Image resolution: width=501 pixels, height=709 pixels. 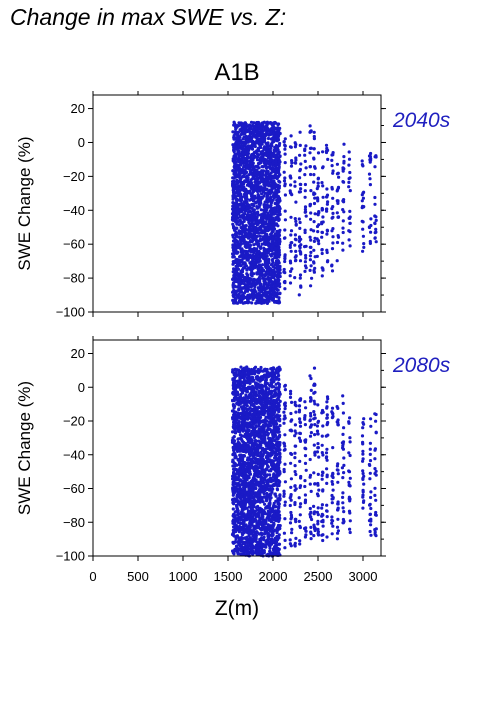 I want to click on y-tick-label: −80, so click(x=74, y=278).